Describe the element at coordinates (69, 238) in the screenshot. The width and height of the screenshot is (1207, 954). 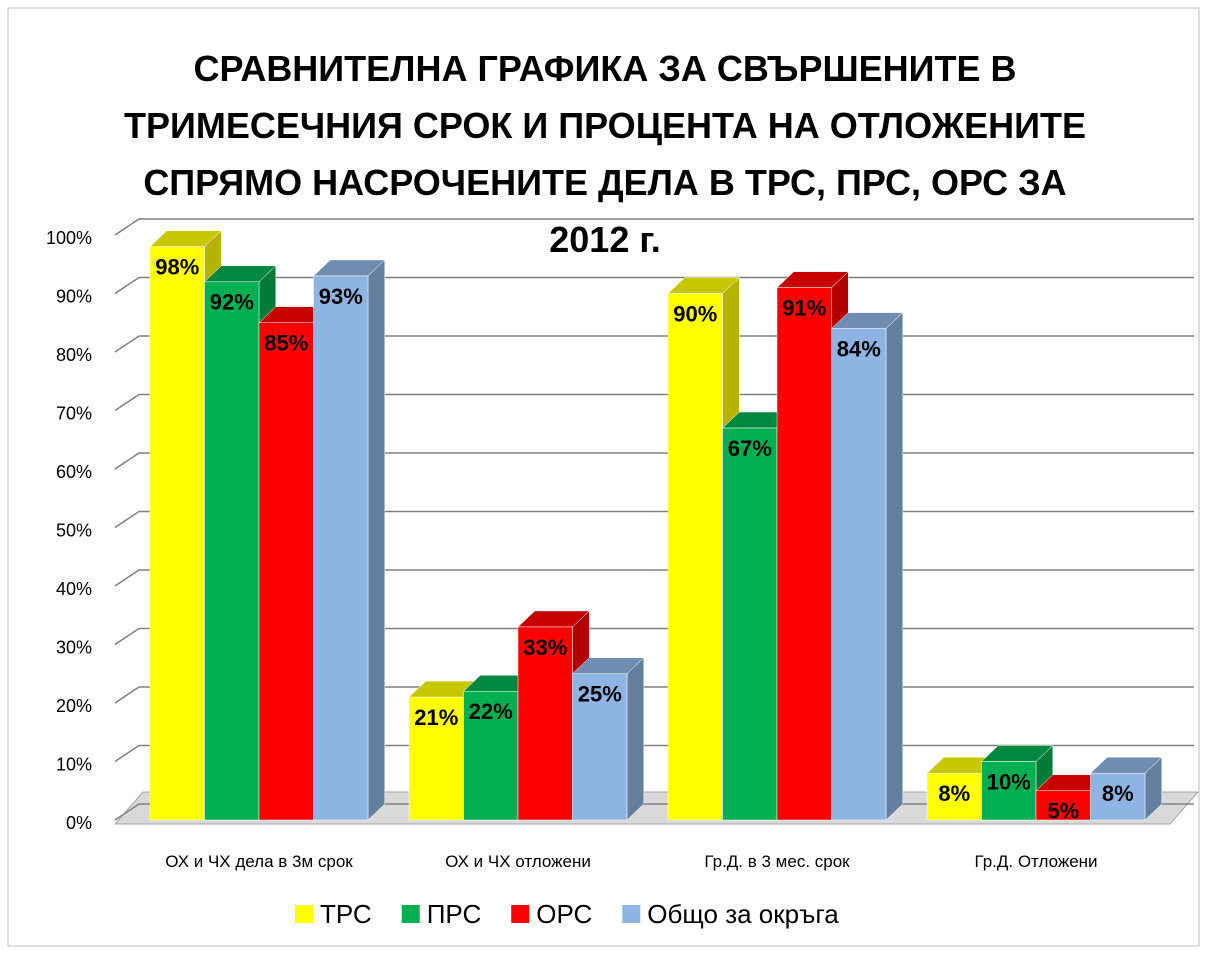
I see `y-tick-label: 100%` at that location.